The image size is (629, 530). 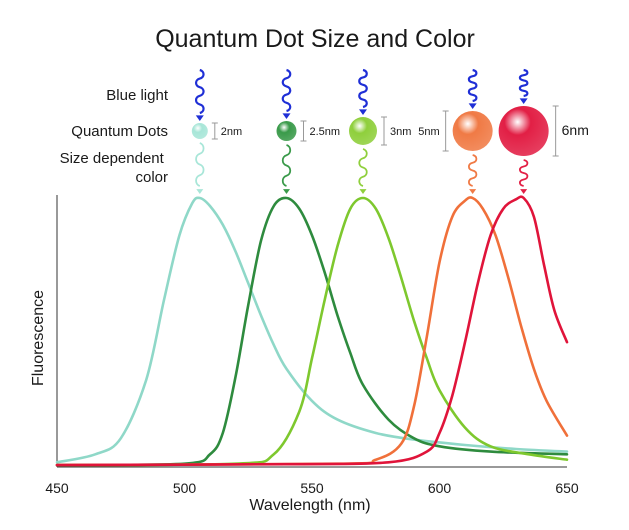 What do you see at coordinates (308, 131) in the screenshot?
I see `quantum-dot-group-2: 2.5nm` at bounding box center [308, 131].